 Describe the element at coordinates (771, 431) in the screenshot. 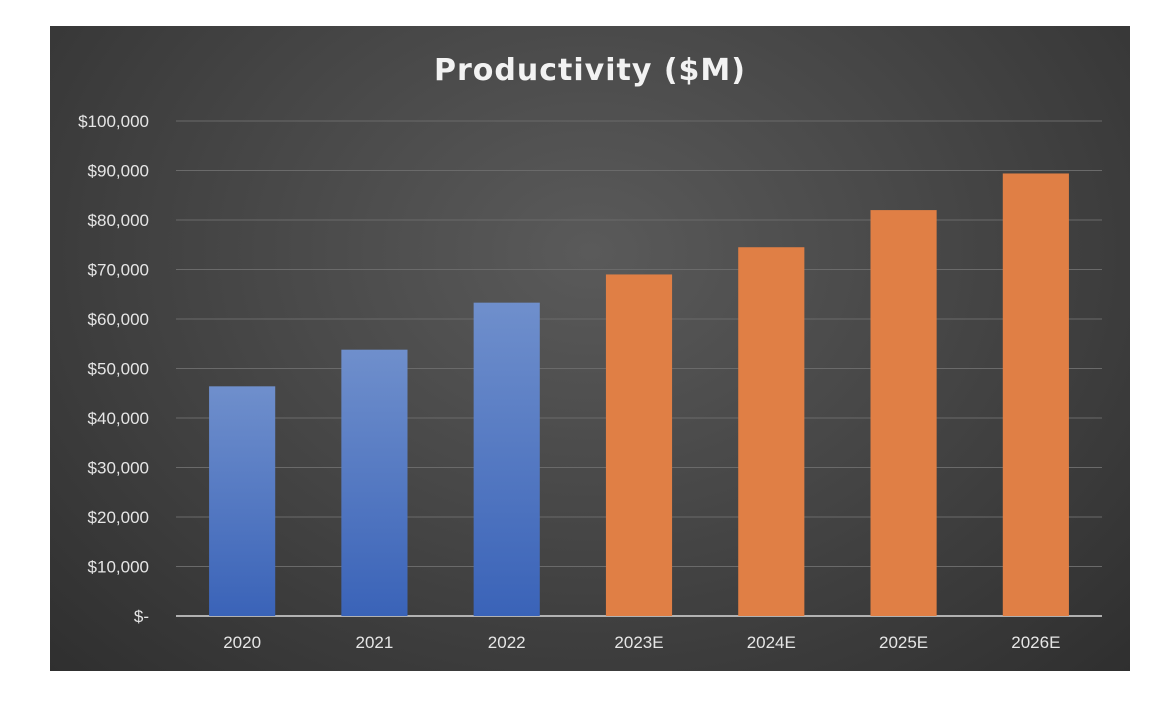

I see `bar-2024E` at that location.